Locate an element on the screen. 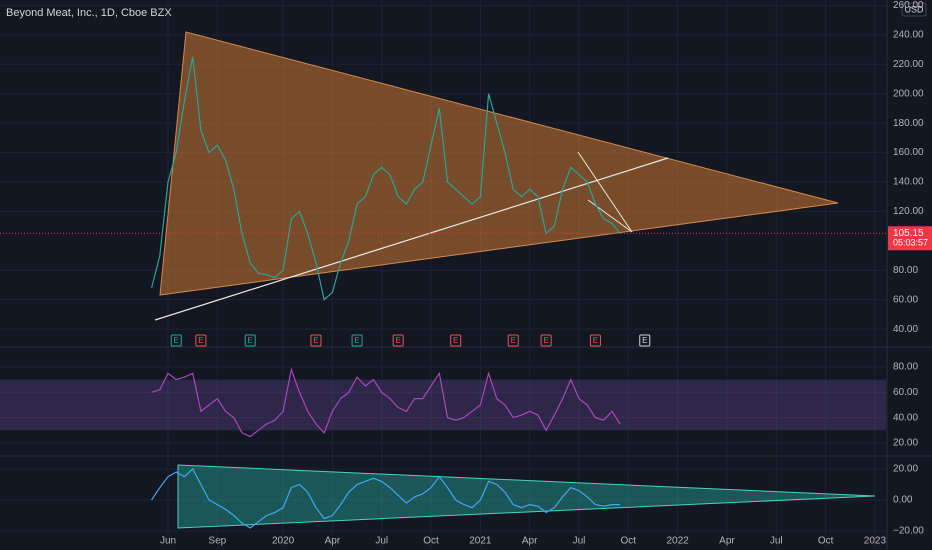 The height and width of the screenshot is (550, 932). unit-label: USD is located at coordinates (914, 9).